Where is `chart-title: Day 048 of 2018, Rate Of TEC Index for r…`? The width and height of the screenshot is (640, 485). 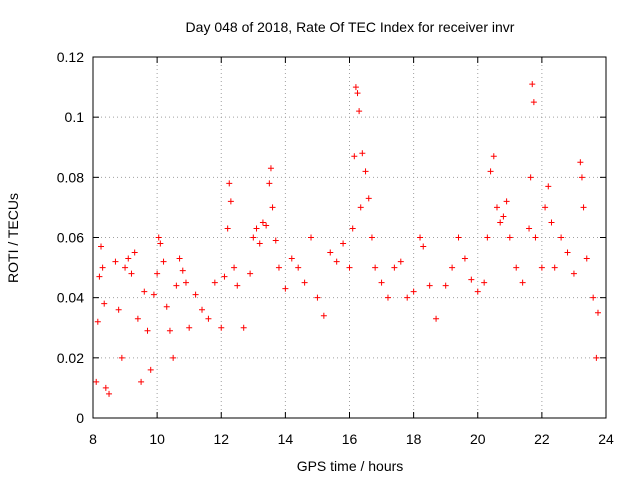
chart-title: Day 048 of 2018, Rate Of TEC Index for r… is located at coordinates (350, 27).